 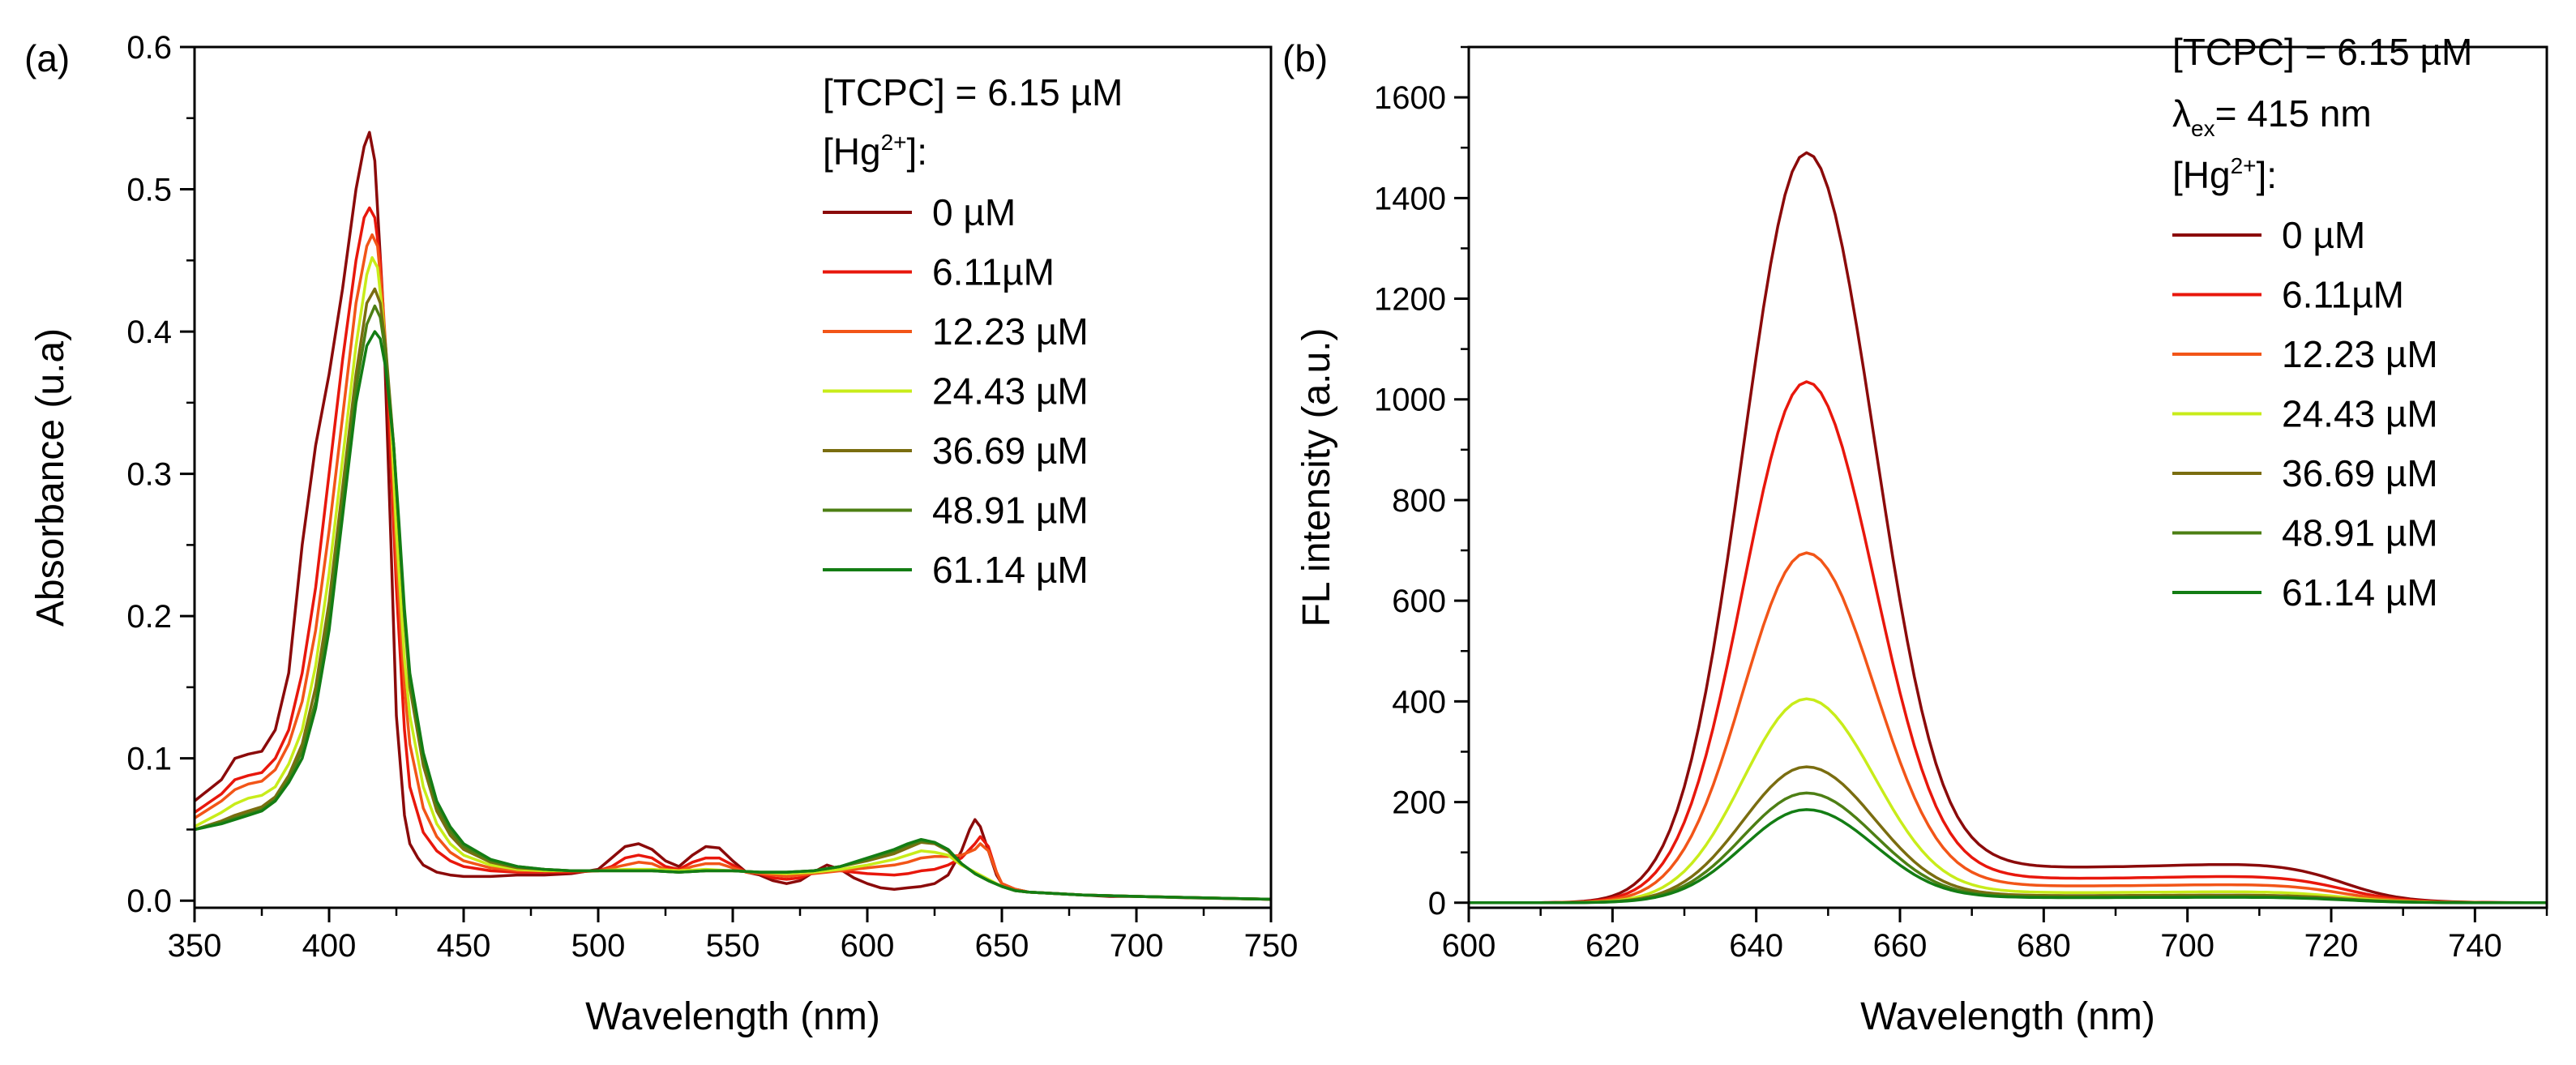 I want to click on panel-b-x-axis-label: Wavelength (nm), so click(x=2007, y=1016).